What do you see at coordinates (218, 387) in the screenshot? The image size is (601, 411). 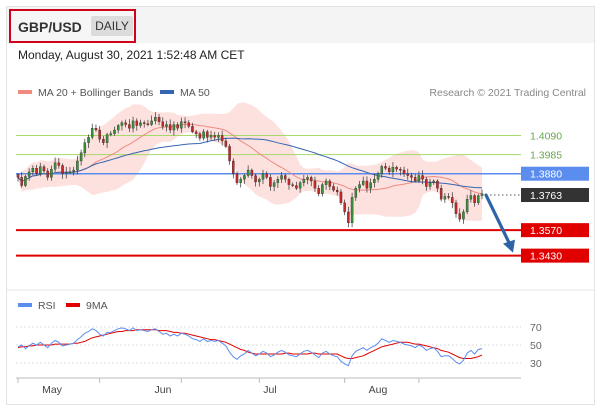 I see `x-axis: May Jun Jul Aug` at bounding box center [218, 387].